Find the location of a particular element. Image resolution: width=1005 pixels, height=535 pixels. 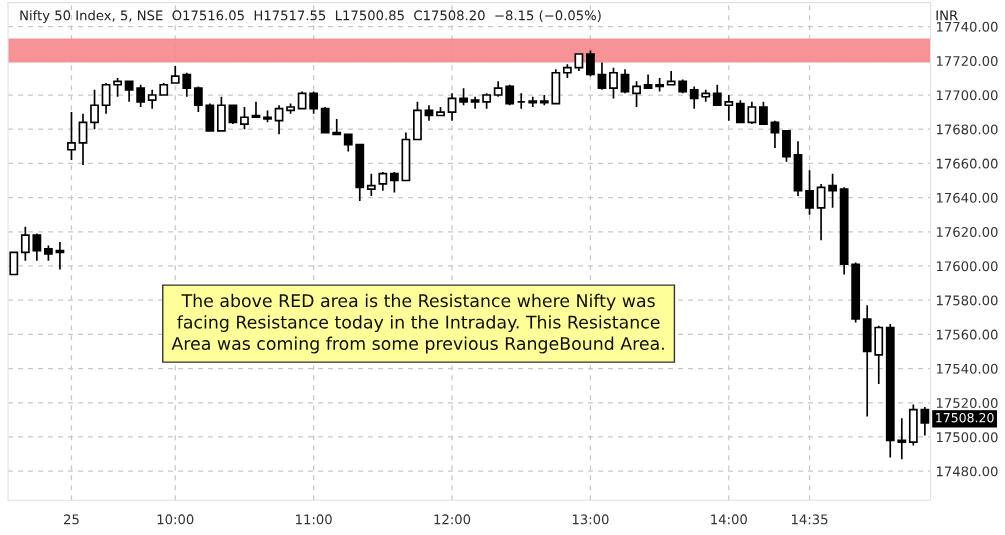

text: Nifty 50 Index, 5, NSE O17516.05 H17517.55 L17500.85 C17508.20 −8.15 (−0.05%) is located at coordinates (310, 16).